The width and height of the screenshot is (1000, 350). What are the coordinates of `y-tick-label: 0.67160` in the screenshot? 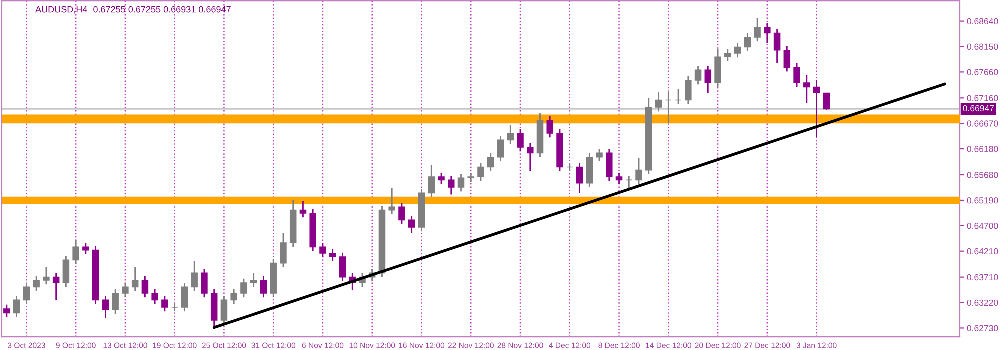 It's located at (982, 98).